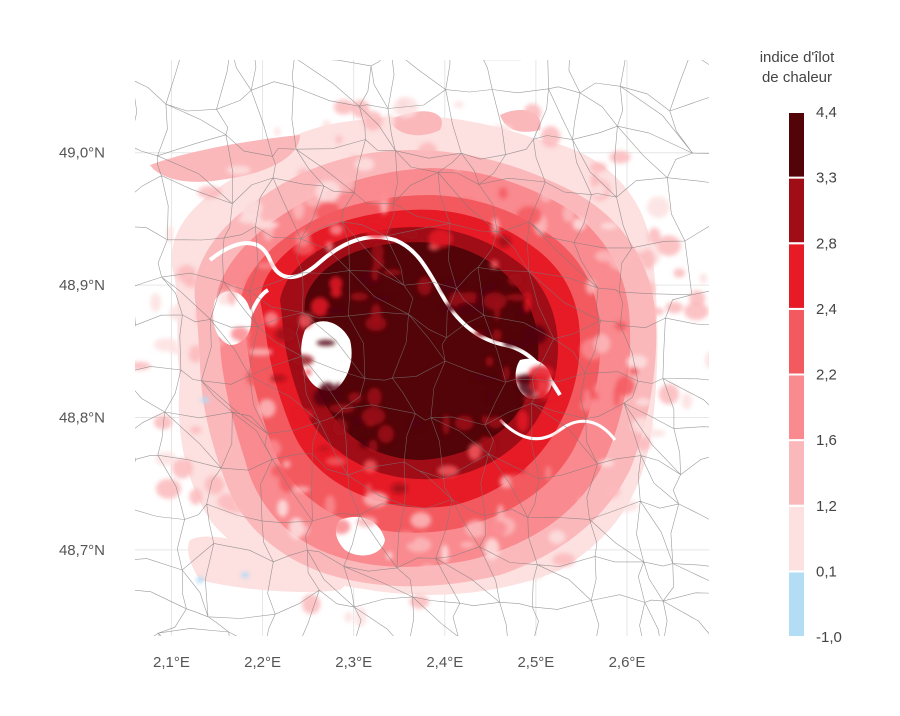  I want to click on legend-title-line2: de chaleur, so click(797, 77).